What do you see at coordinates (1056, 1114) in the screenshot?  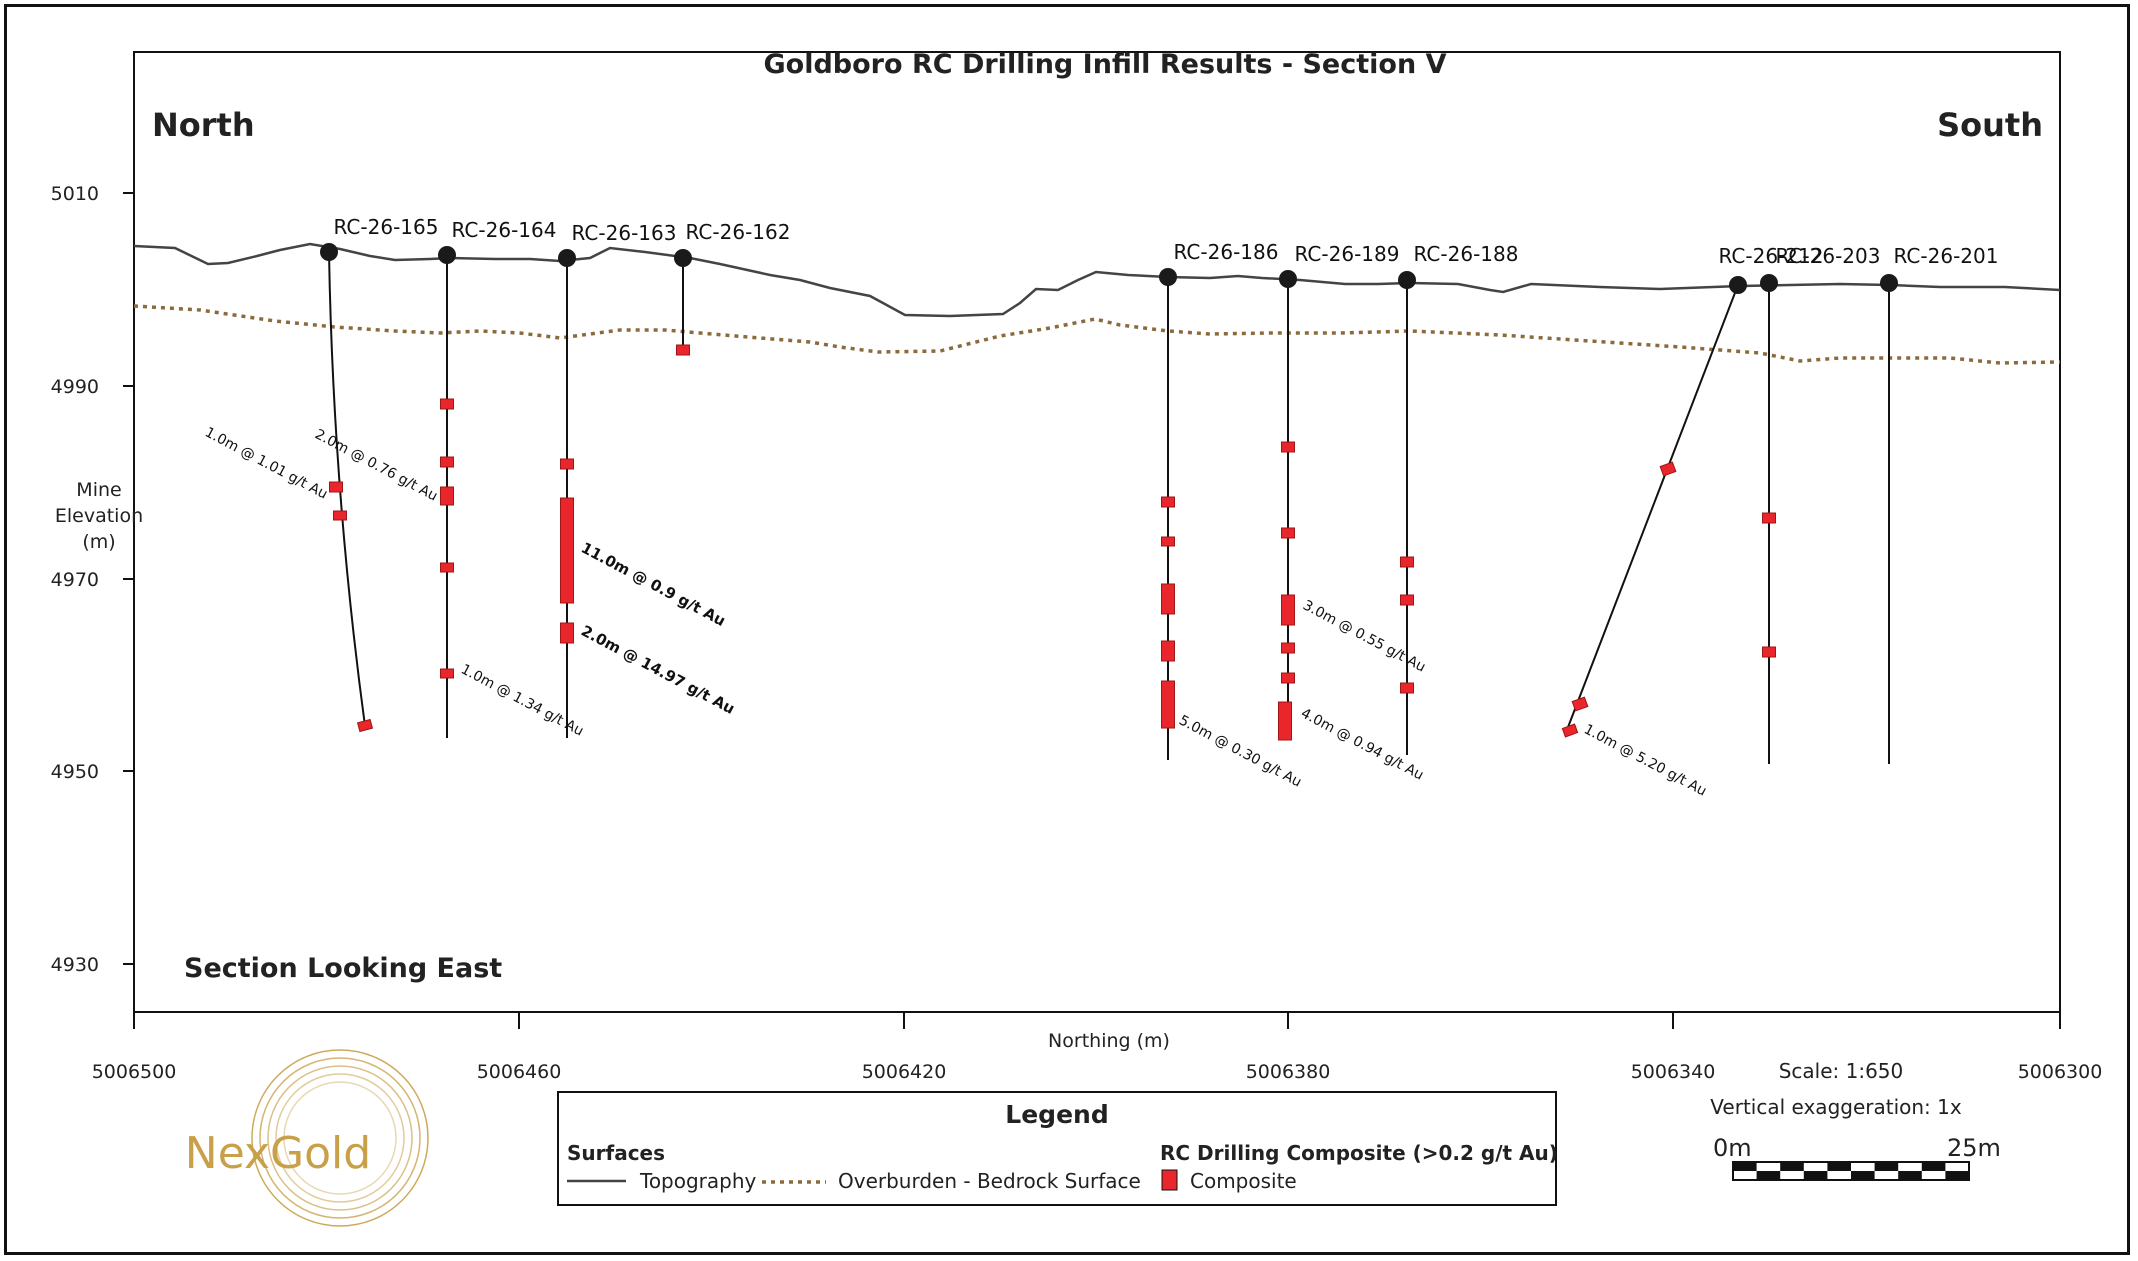 I see `legend-title: Legend` at bounding box center [1056, 1114].